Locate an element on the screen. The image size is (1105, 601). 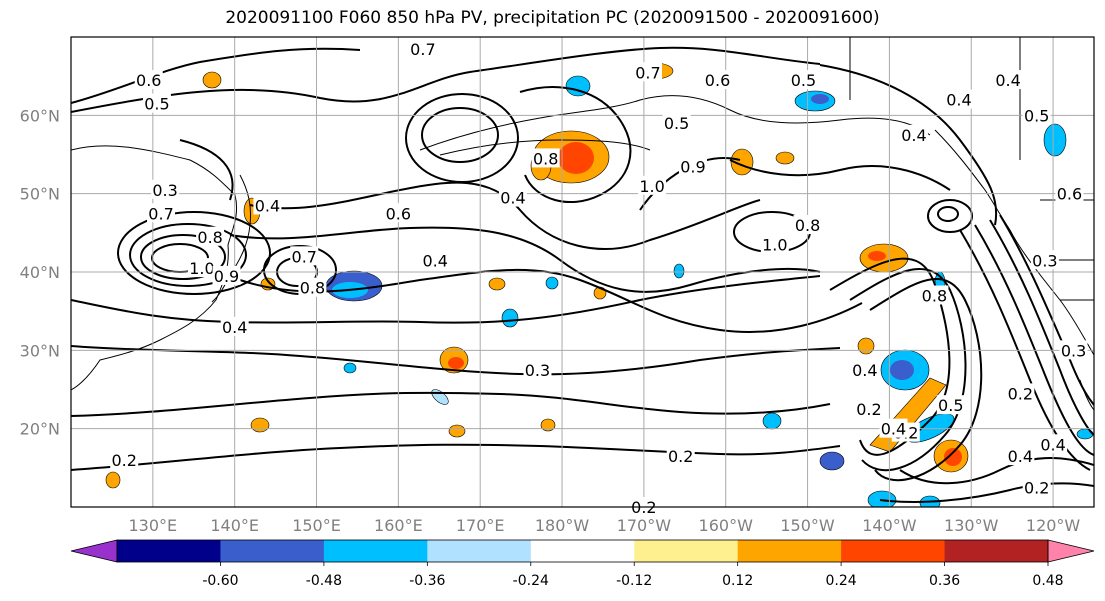
lon-tick-label: 170°E is located at coordinates (480, 525).